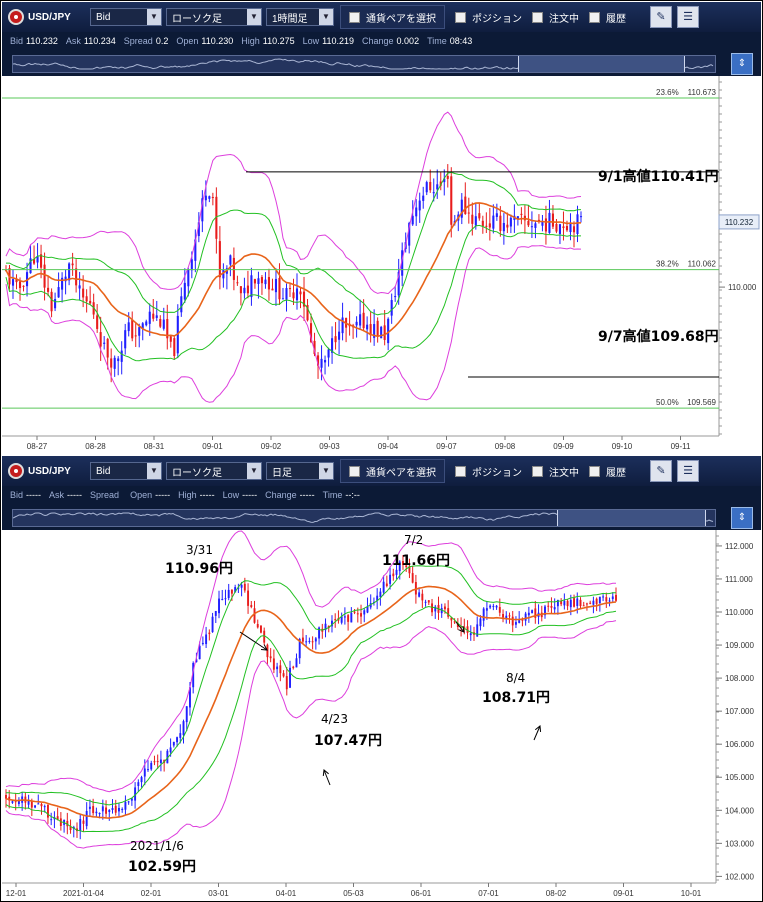  Describe the element at coordinates (307, 495) in the screenshot. I see `change-value: -----` at that location.